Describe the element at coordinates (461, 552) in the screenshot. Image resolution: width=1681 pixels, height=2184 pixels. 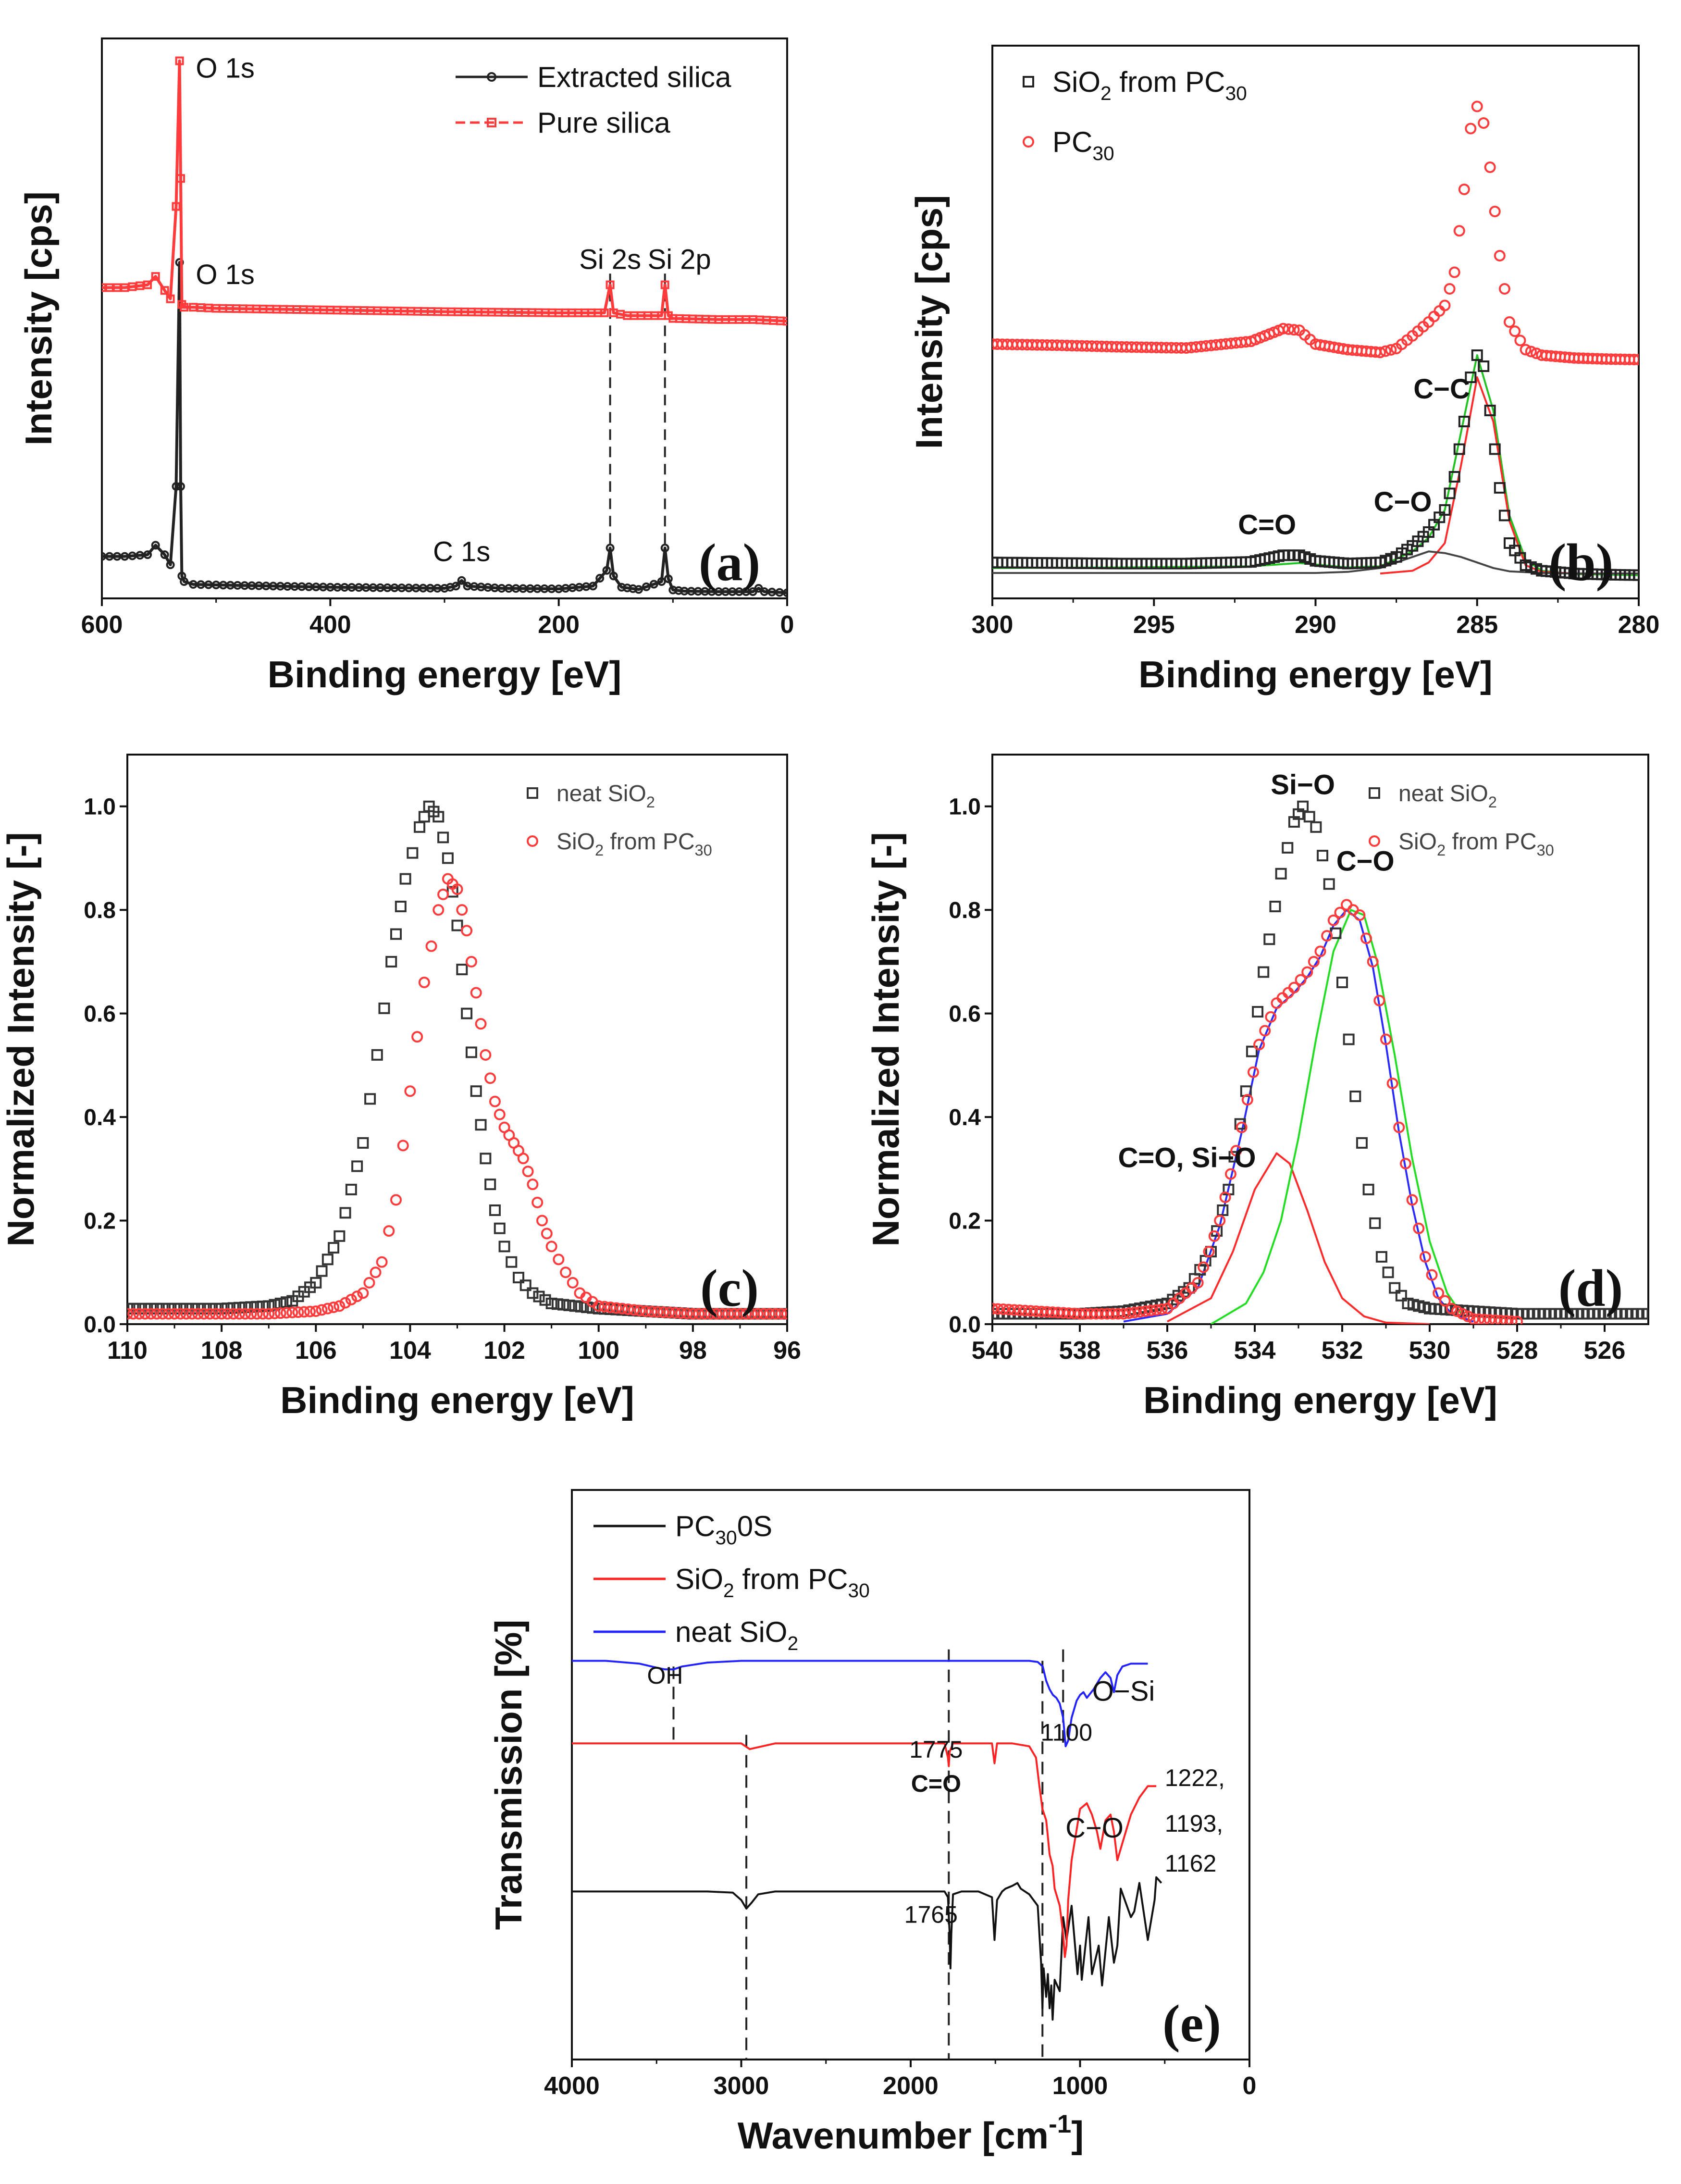
I see `annotation-label: C 1s` at that location.